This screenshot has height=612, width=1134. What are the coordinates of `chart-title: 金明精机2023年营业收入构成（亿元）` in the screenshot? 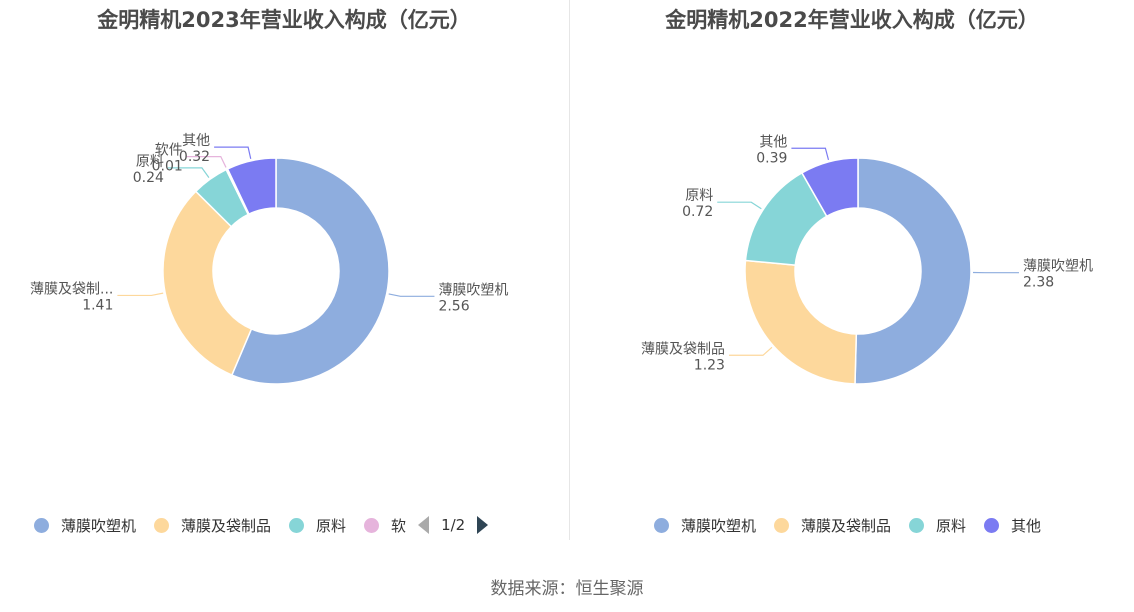 It's located at (284, 20).